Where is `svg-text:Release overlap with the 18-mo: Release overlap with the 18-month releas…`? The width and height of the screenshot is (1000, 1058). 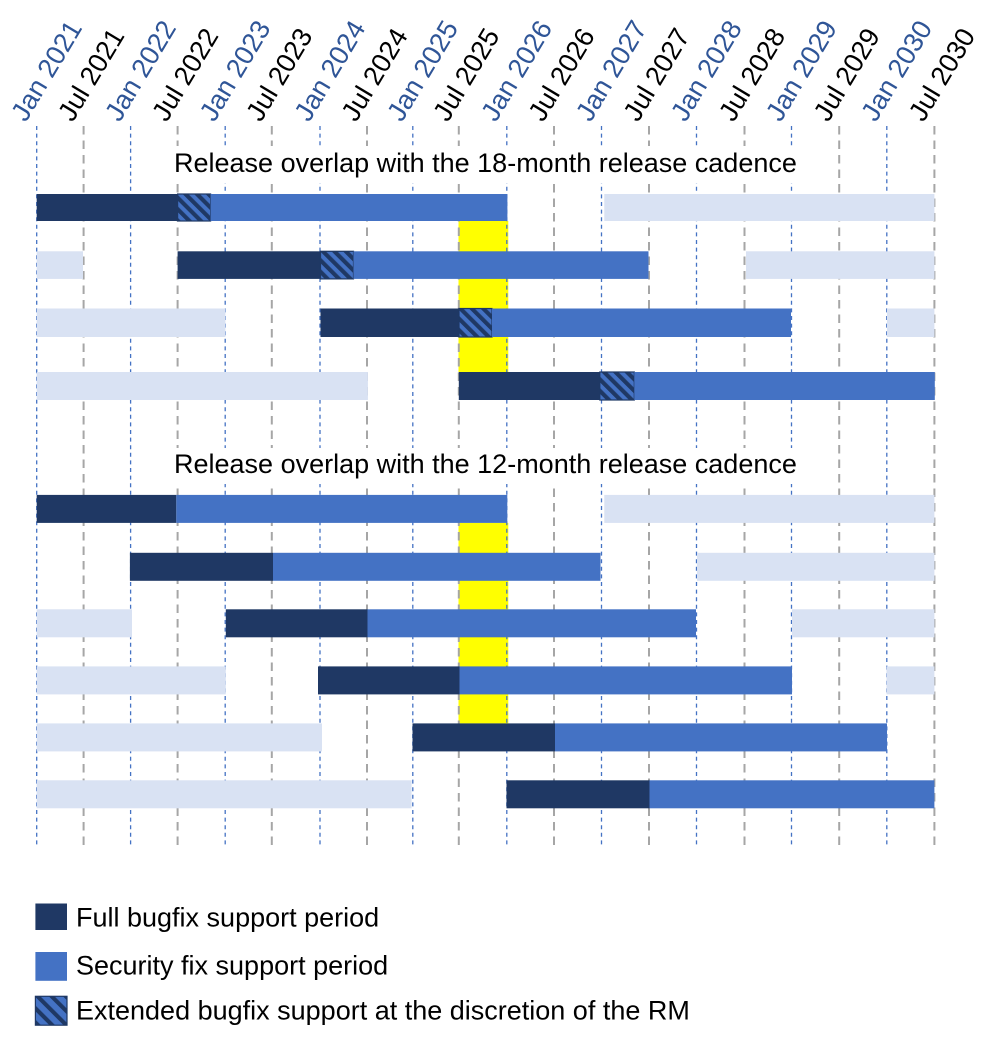
svg-text:Release overlap with the 18-mo: Release overlap with the 18-month releas… is located at coordinates (485, 163).